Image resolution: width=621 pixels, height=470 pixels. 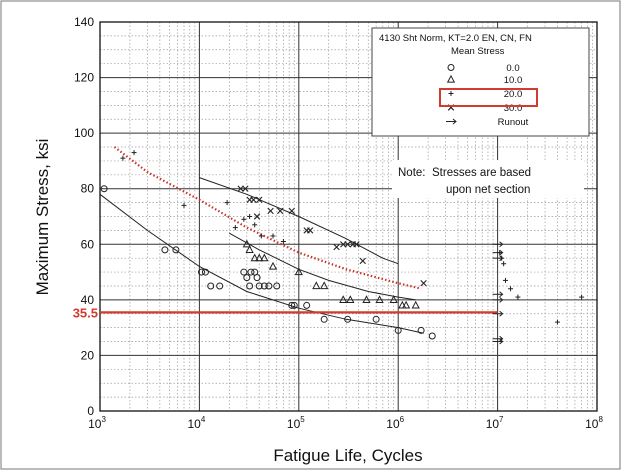 I want to click on legend-entry-0-0: 0.0, so click(x=483, y=68).